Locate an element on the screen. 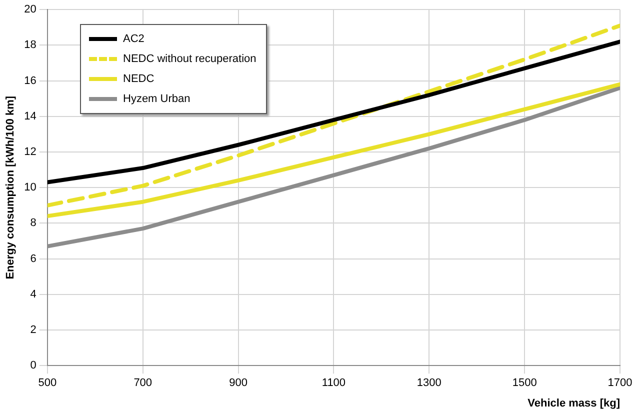 The width and height of the screenshot is (638, 418). y-tick-label: 14 is located at coordinates (30, 116).